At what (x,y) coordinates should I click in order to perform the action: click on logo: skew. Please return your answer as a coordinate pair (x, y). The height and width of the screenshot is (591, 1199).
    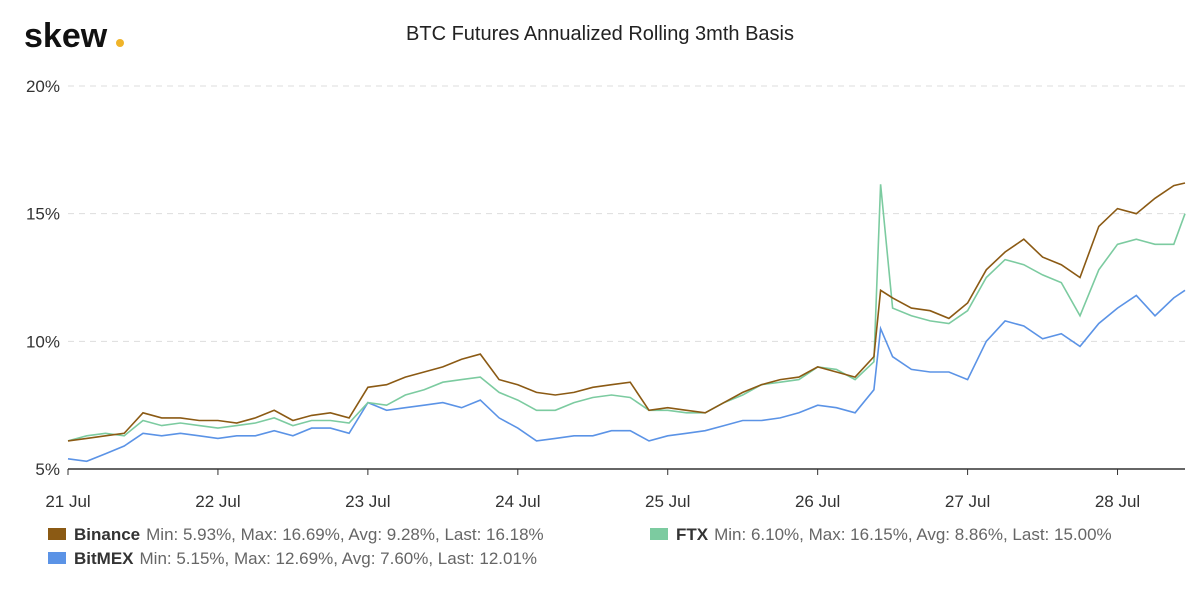
    Looking at the image, I should click on (66, 36).